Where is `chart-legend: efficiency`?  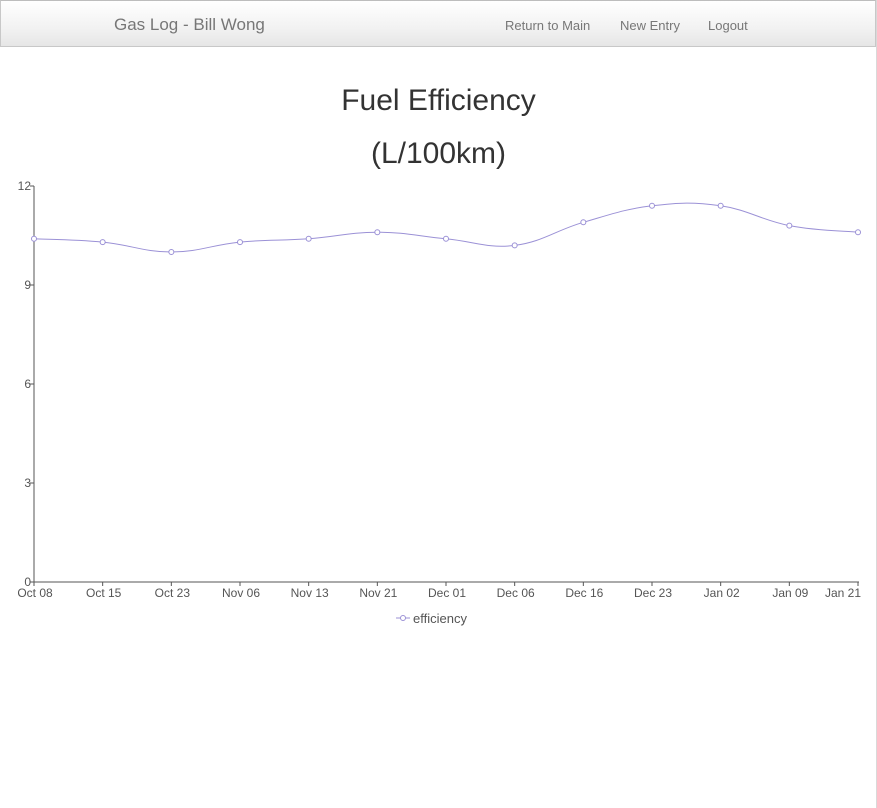
chart-legend: efficiency is located at coordinates (431, 618).